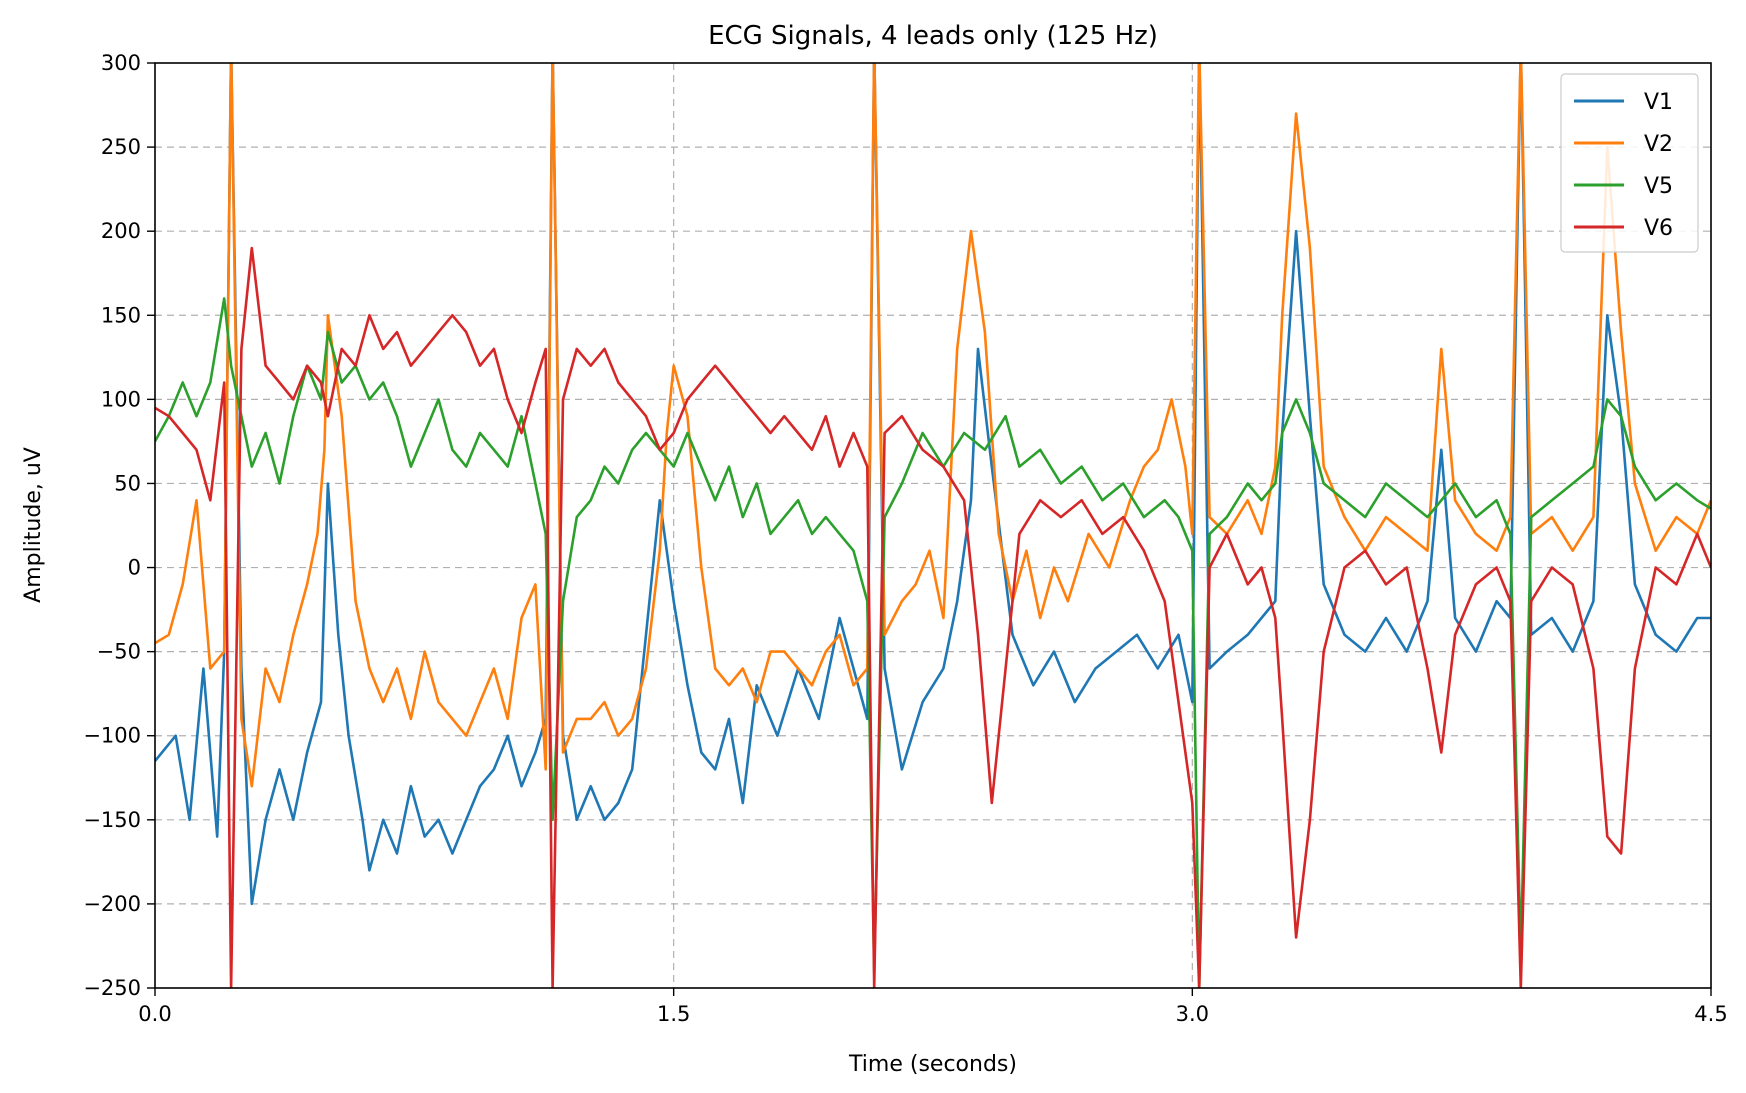 This screenshot has width=1746, height=1093. What do you see at coordinates (932, 1064) in the screenshot?
I see `x-axis-title: Time (seconds)` at bounding box center [932, 1064].